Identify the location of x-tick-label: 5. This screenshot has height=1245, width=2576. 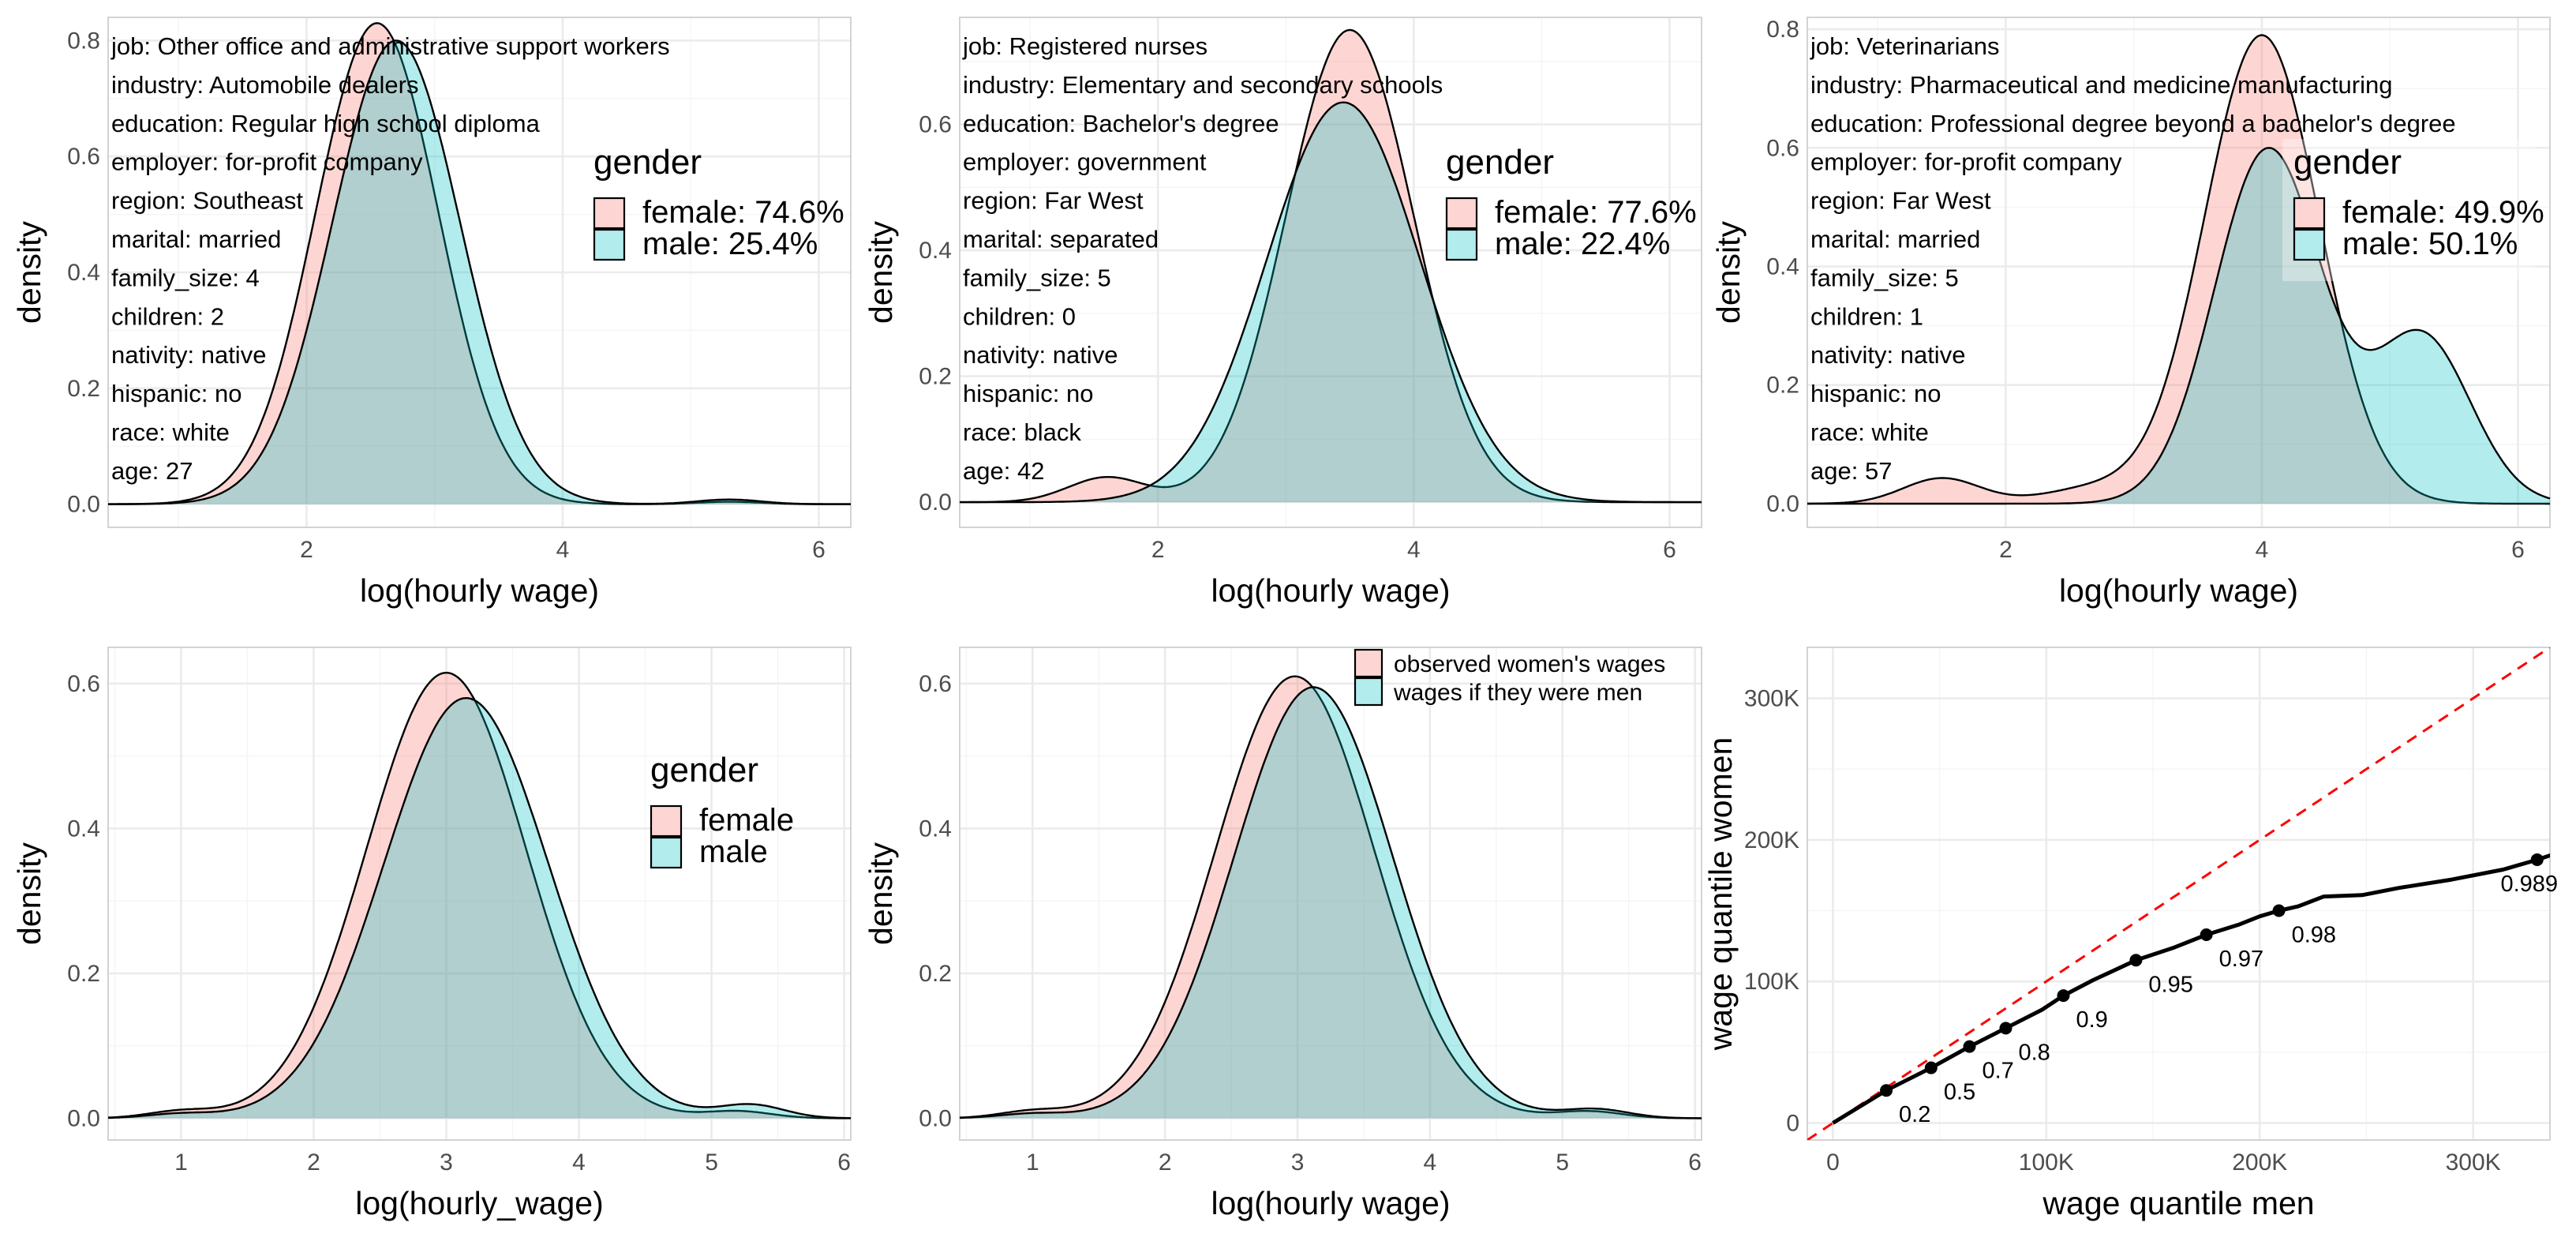
(711, 1162).